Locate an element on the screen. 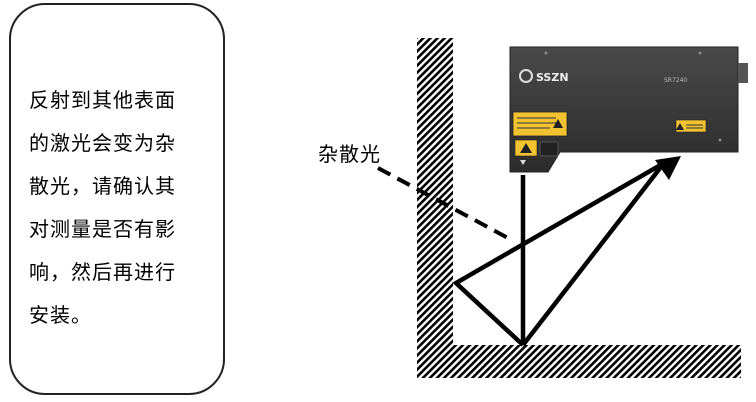 This screenshot has height=402, width=756. hatched-floor is located at coordinates (579, 361).